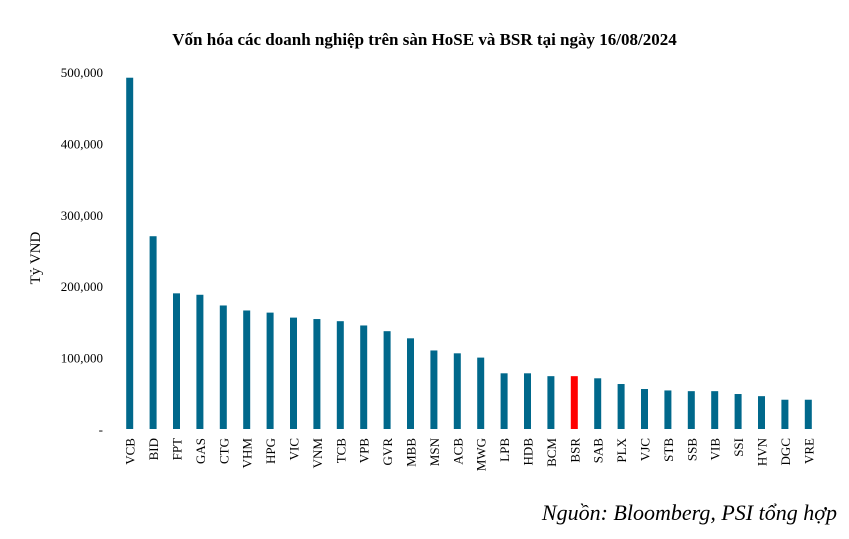  I want to click on bar-ssi, so click(738, 411).